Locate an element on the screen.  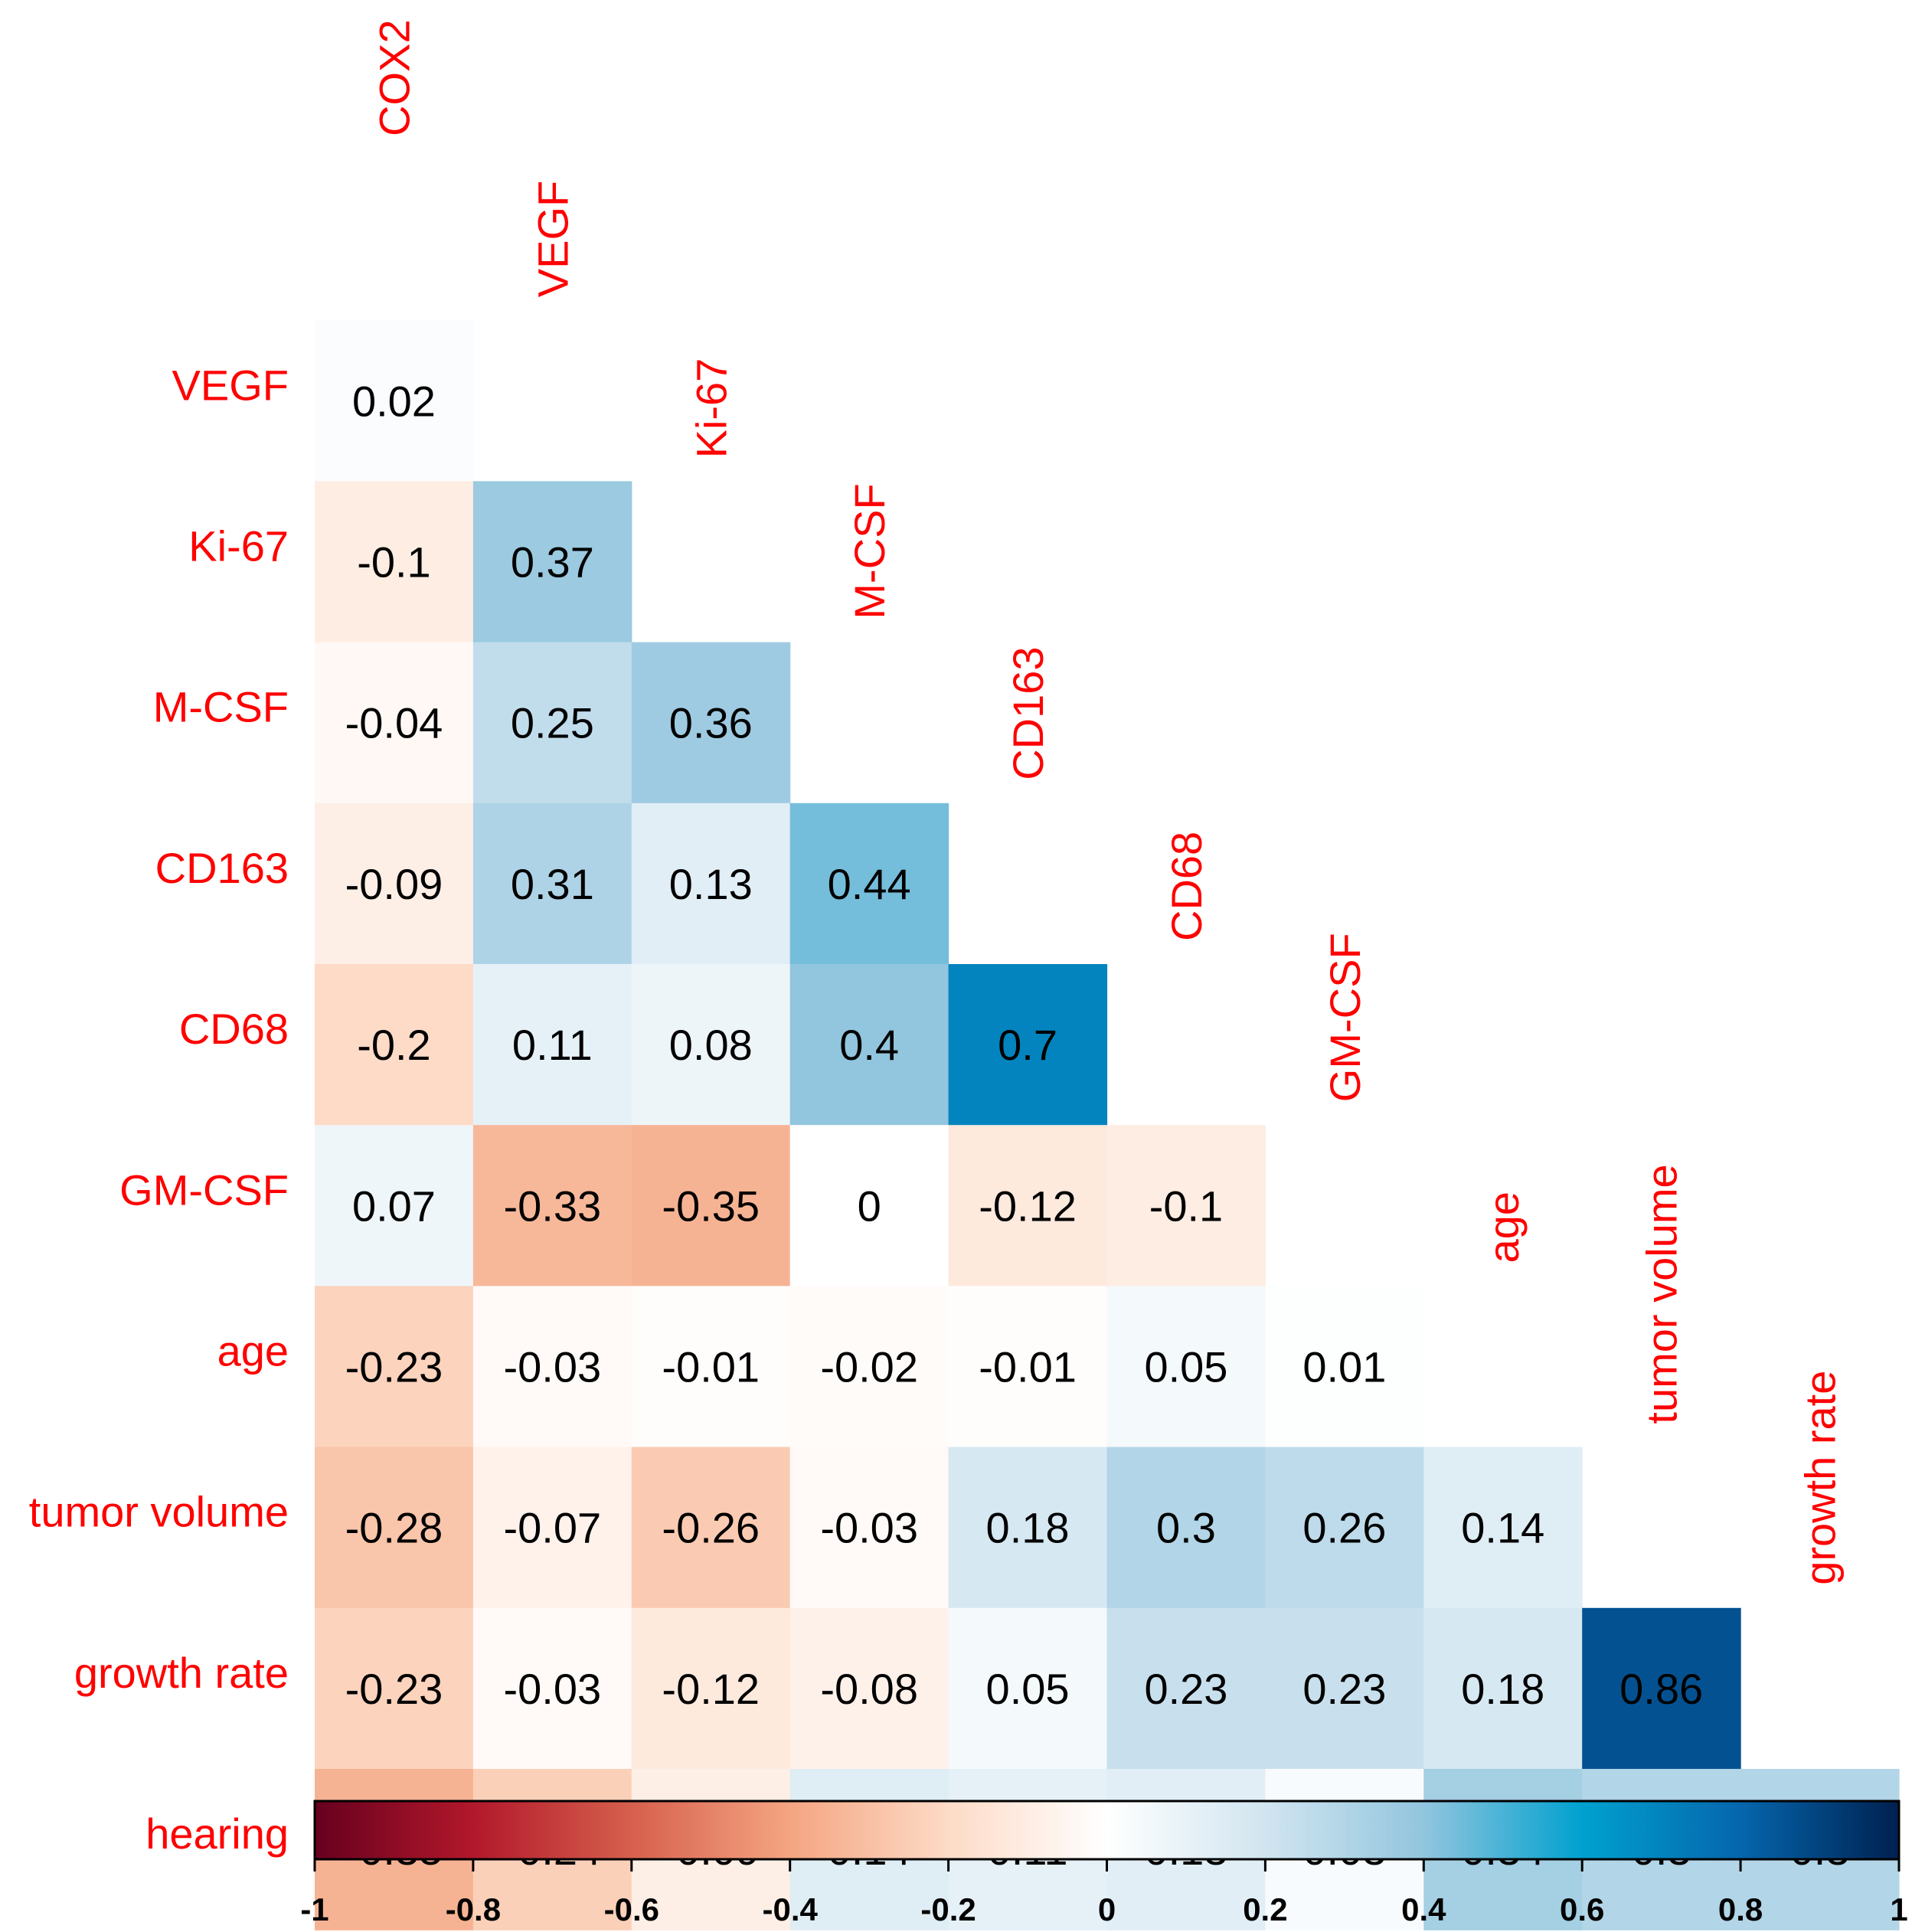
cell-cd163-m-csf: 0.44 is located at coordinates (869, 884).